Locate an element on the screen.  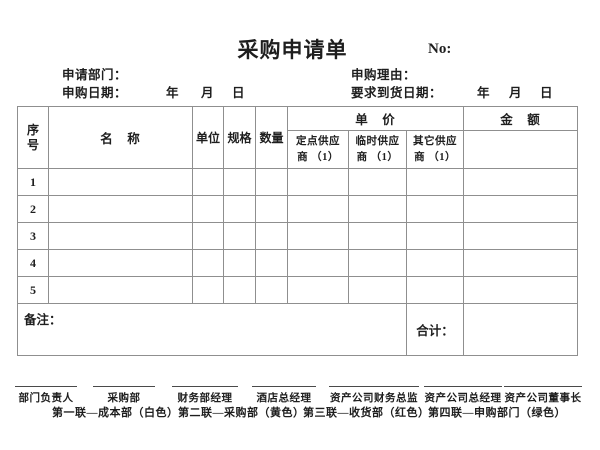
reason-label: 申购理由： is located at coordinates (384, 75).